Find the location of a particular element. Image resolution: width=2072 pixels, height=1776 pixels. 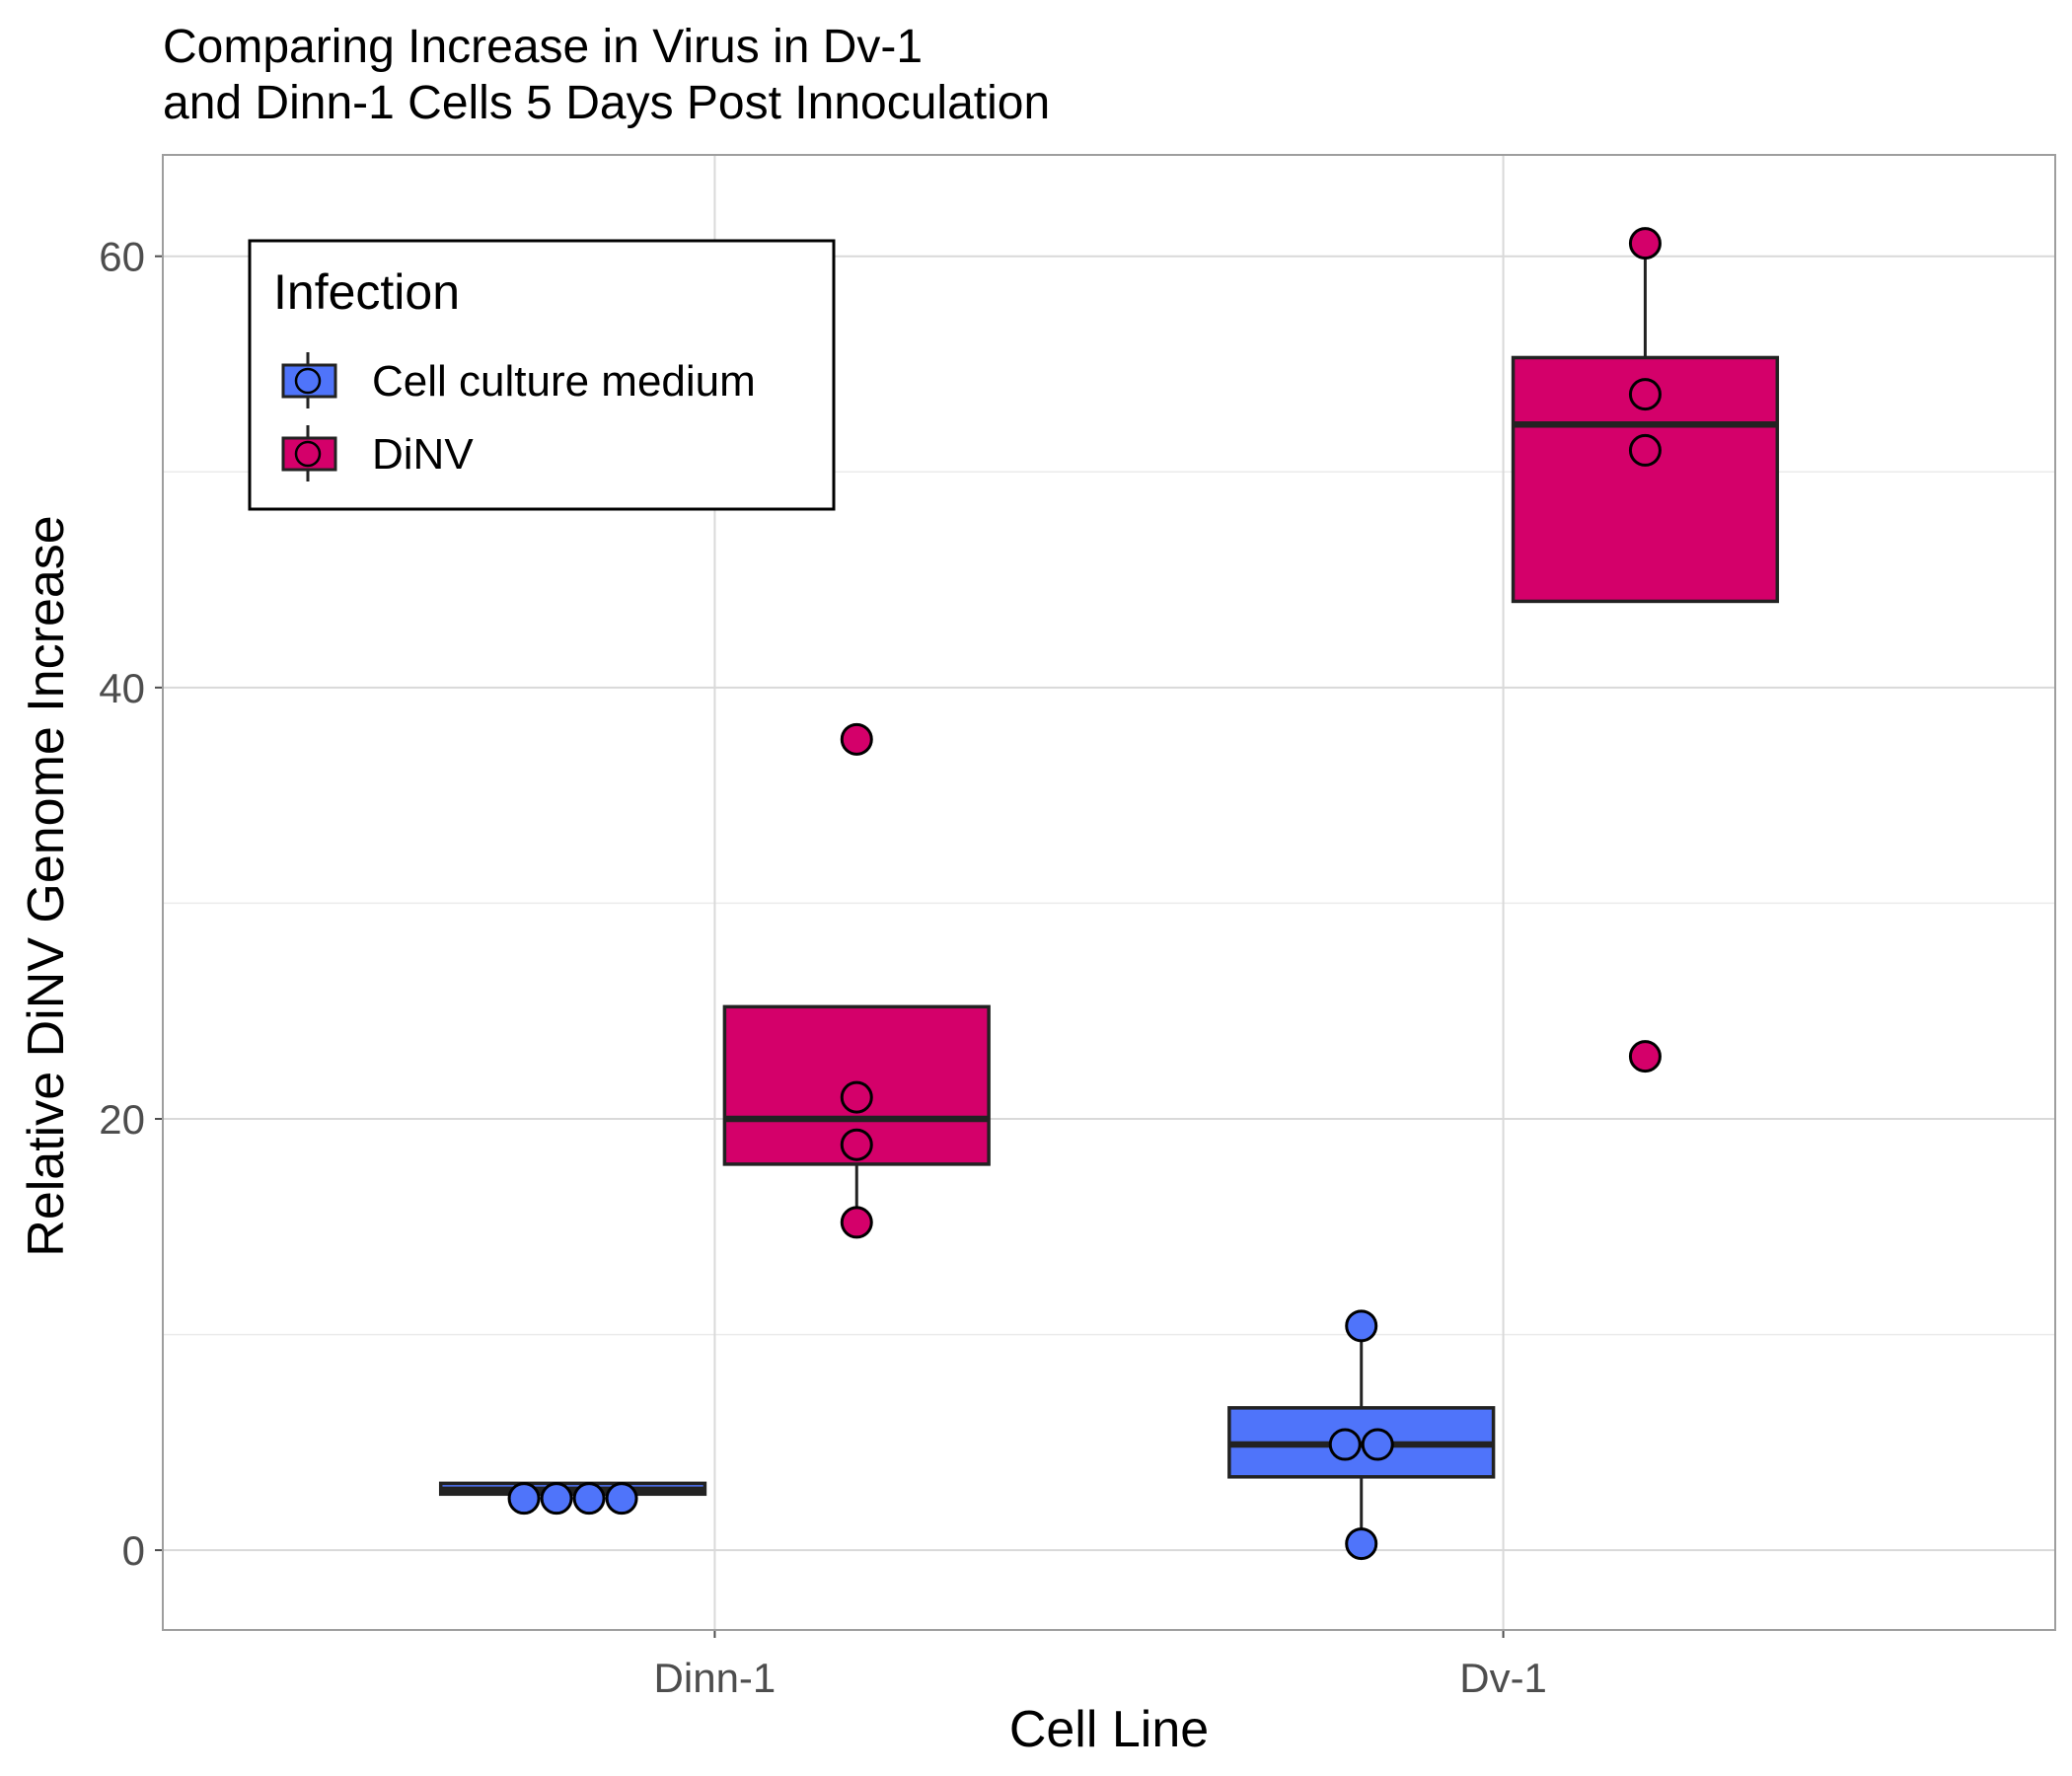

legend-label-cell-culture-medium: Cell culture medium is located at coordinates (564, 381).